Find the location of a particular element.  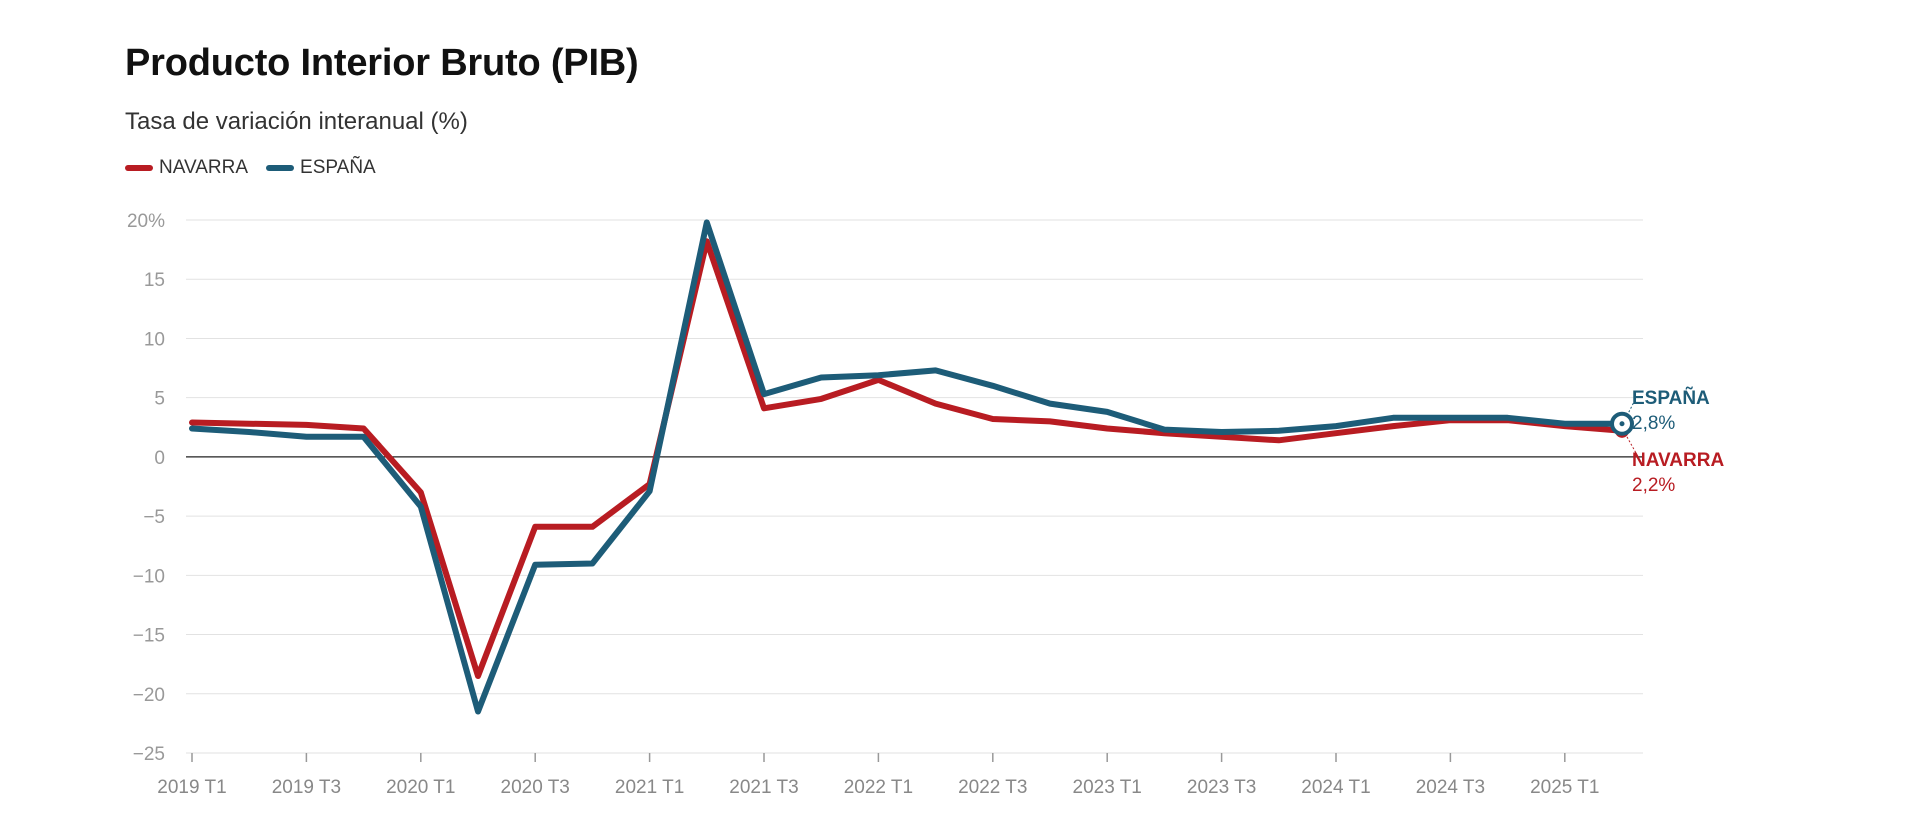

x-tick-label: 2024 T3 is located at coordinates (1450, 787).